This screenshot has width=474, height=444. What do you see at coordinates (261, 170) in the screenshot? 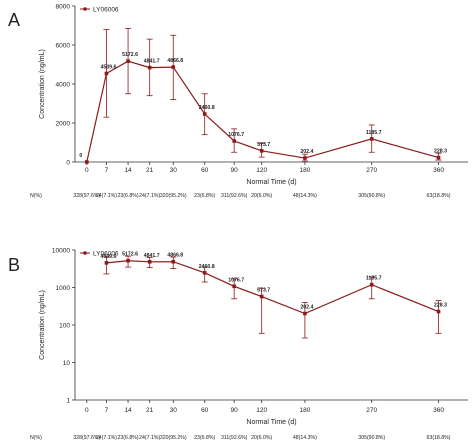
I see `x-tick-label: 120` at bounding box center [261, 170].